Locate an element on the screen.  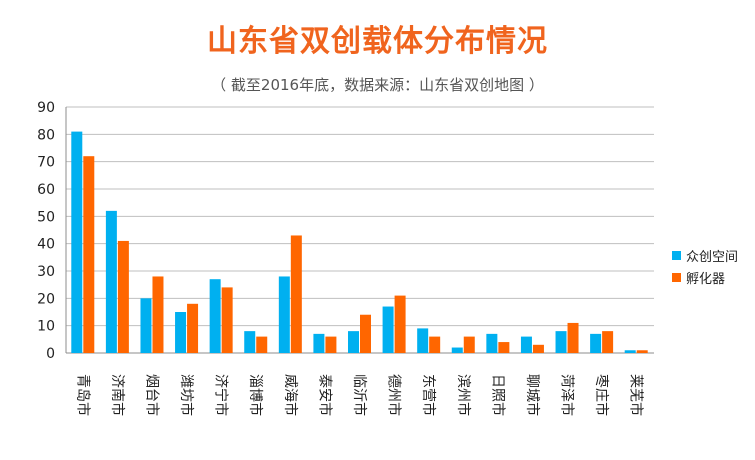
x-tick-label: 青岛市 is located at coordinates (82, 395).